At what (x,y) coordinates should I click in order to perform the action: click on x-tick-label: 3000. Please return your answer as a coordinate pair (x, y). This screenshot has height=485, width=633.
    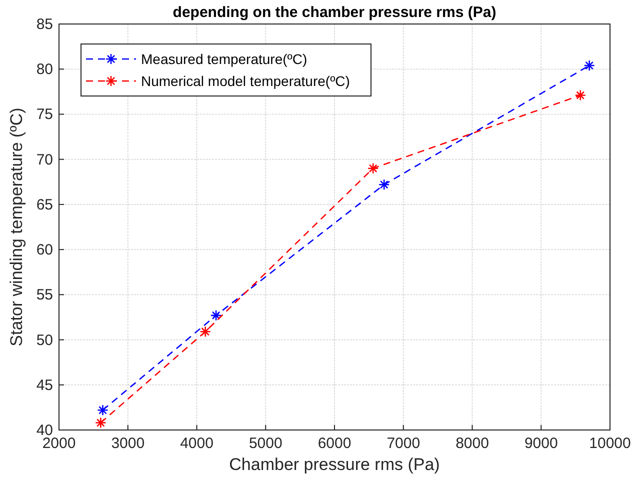
    Looking at the image, I should click on (128, 443).